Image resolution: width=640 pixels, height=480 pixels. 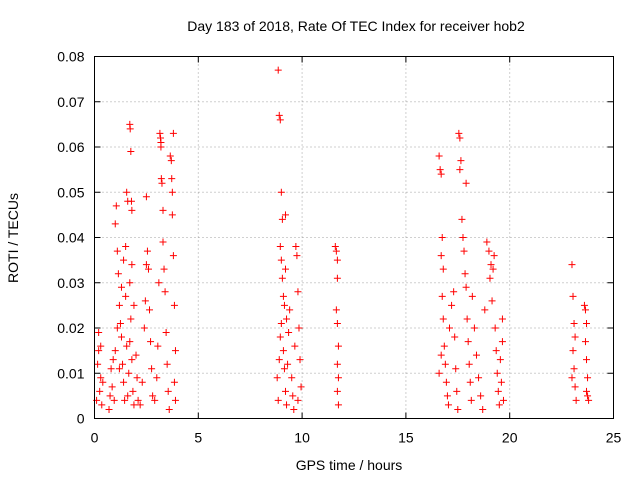 What do you see at coordinates (70, 373) in the screenshot?
I see `y-tick-label: 0.01` at bounding box center [70, 373].